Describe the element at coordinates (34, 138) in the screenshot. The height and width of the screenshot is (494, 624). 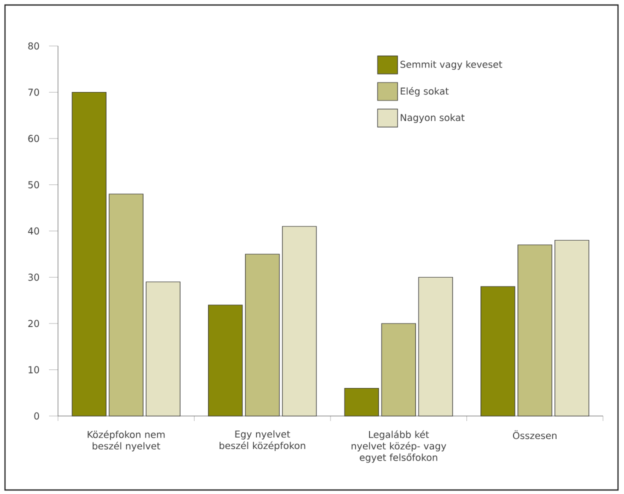
I see `y-tick-label: 60` at that location.